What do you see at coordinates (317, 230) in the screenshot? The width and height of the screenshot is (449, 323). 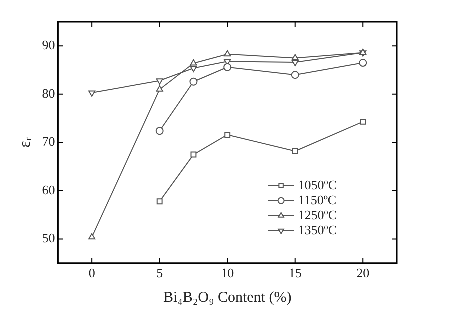 I see `legend-label: 1350ºC` at bounding box center [317, 230].